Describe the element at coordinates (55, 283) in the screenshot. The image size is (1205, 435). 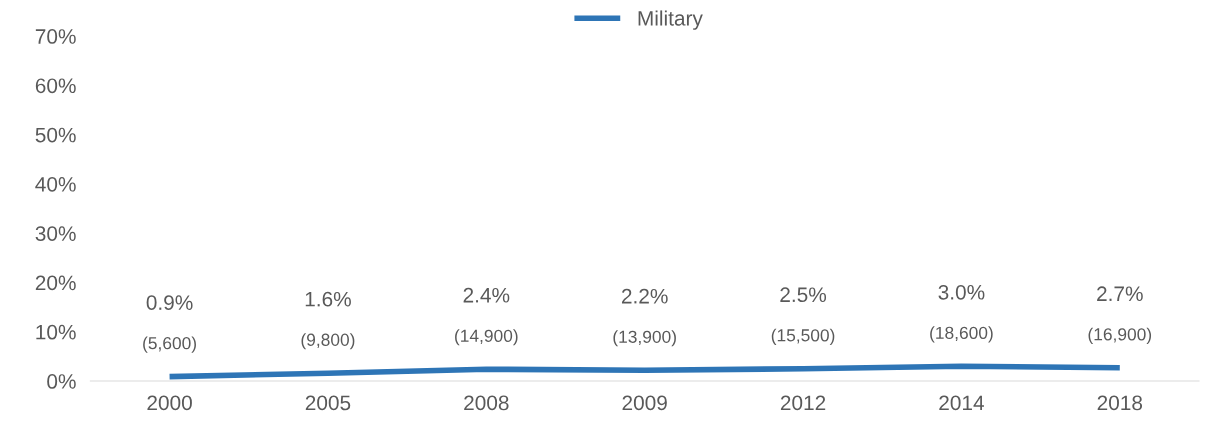
I see `y-tick-label: 20%` at that location.